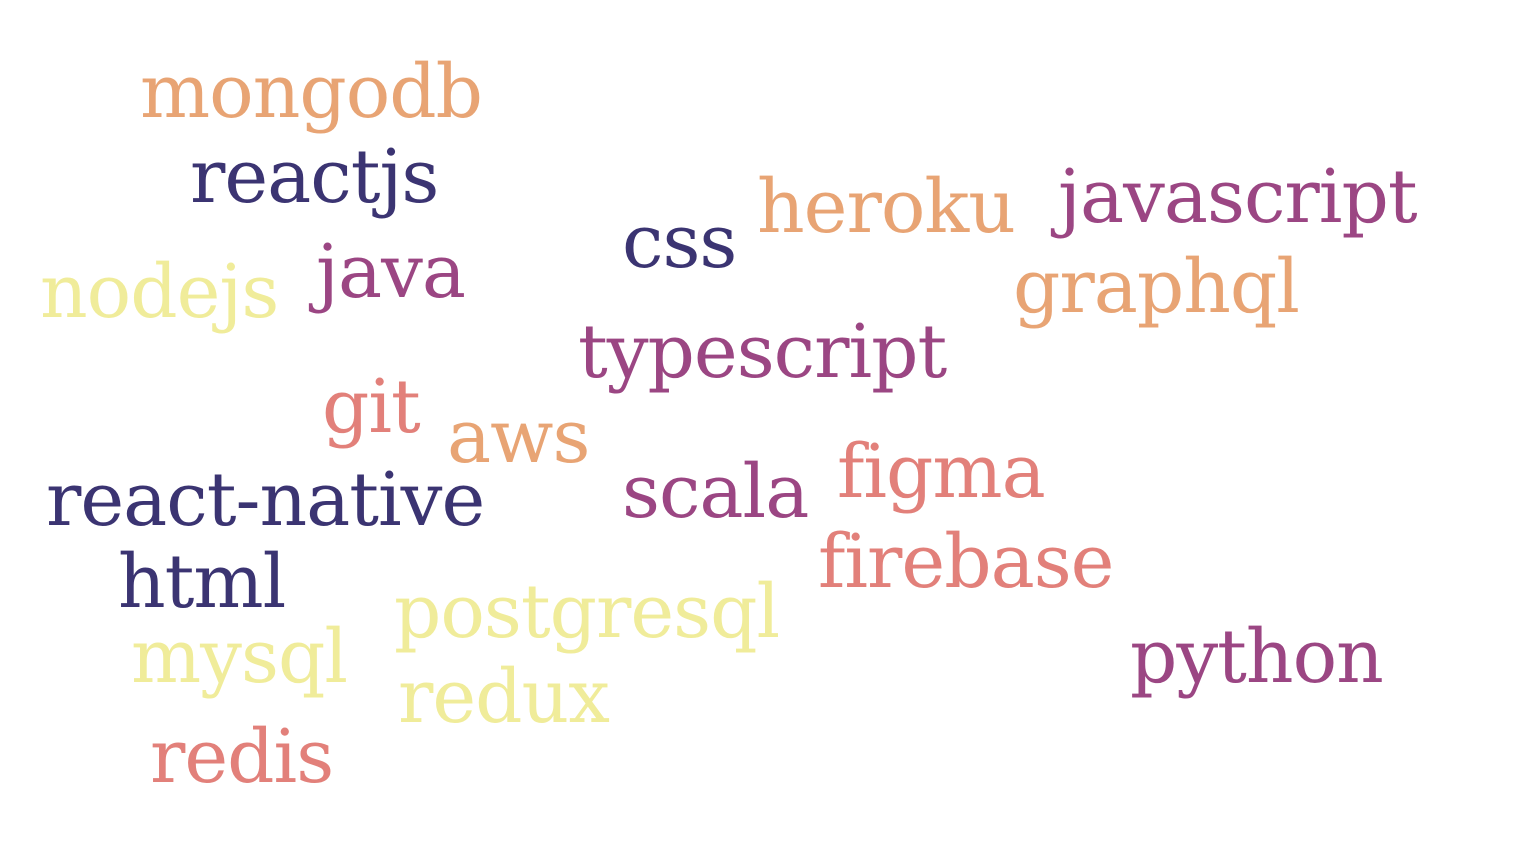  What do you see at coordinates (202, 582) in the screenshot?
I see `word-html: html` at bounding box center [202, 582].